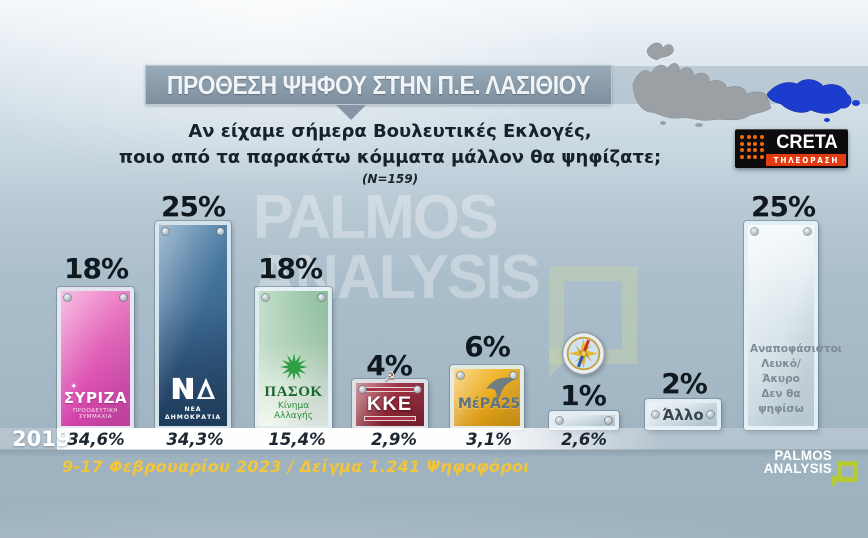 Image resolution: width=868 pixels, height=538 pixels. I want to click on creta-sub: ΤΗΛΕΟΡΑΣΗ, so click(806, 160).